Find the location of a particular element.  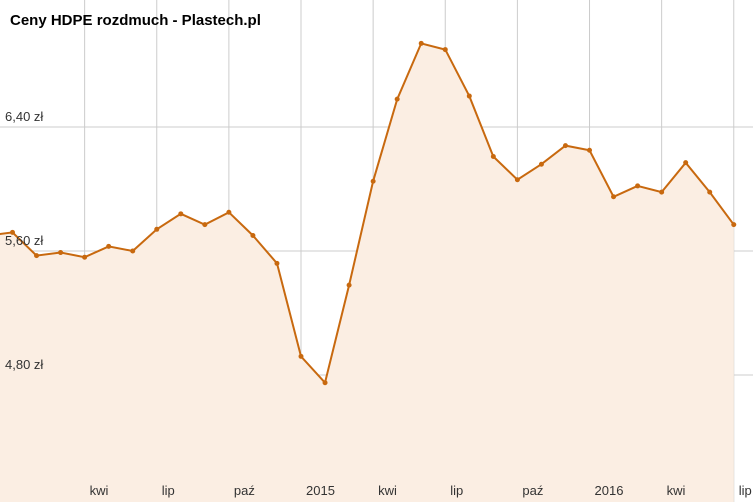

x-tick-label: 2016 is located at coordinates (609, 490).